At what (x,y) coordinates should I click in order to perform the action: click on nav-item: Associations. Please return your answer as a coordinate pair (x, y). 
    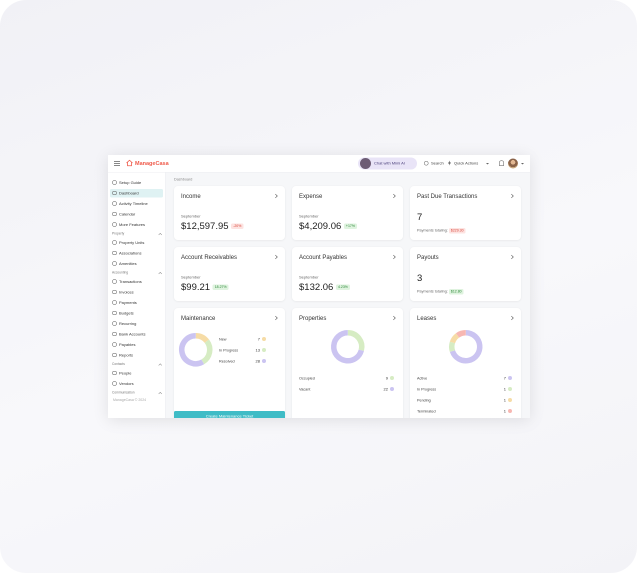
    Looking at the image, I should click on (136, 253).